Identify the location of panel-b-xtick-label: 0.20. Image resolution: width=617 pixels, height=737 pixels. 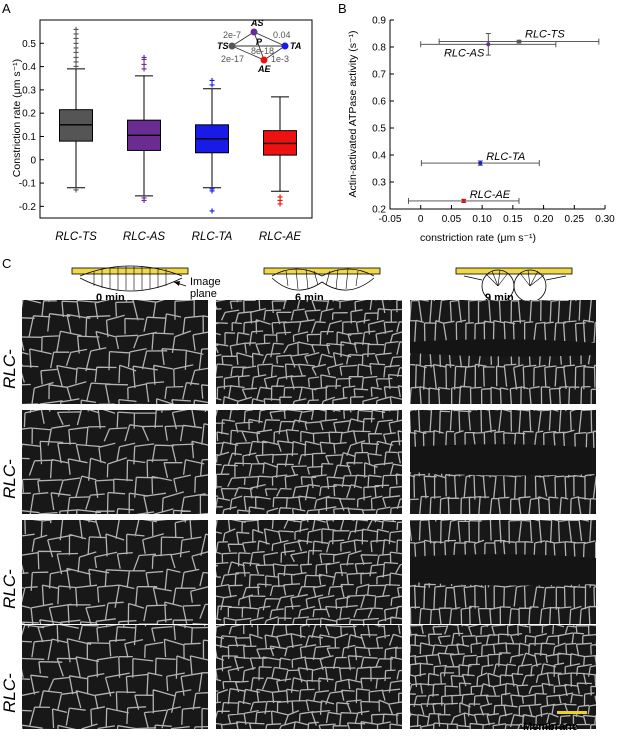
(544, 219).